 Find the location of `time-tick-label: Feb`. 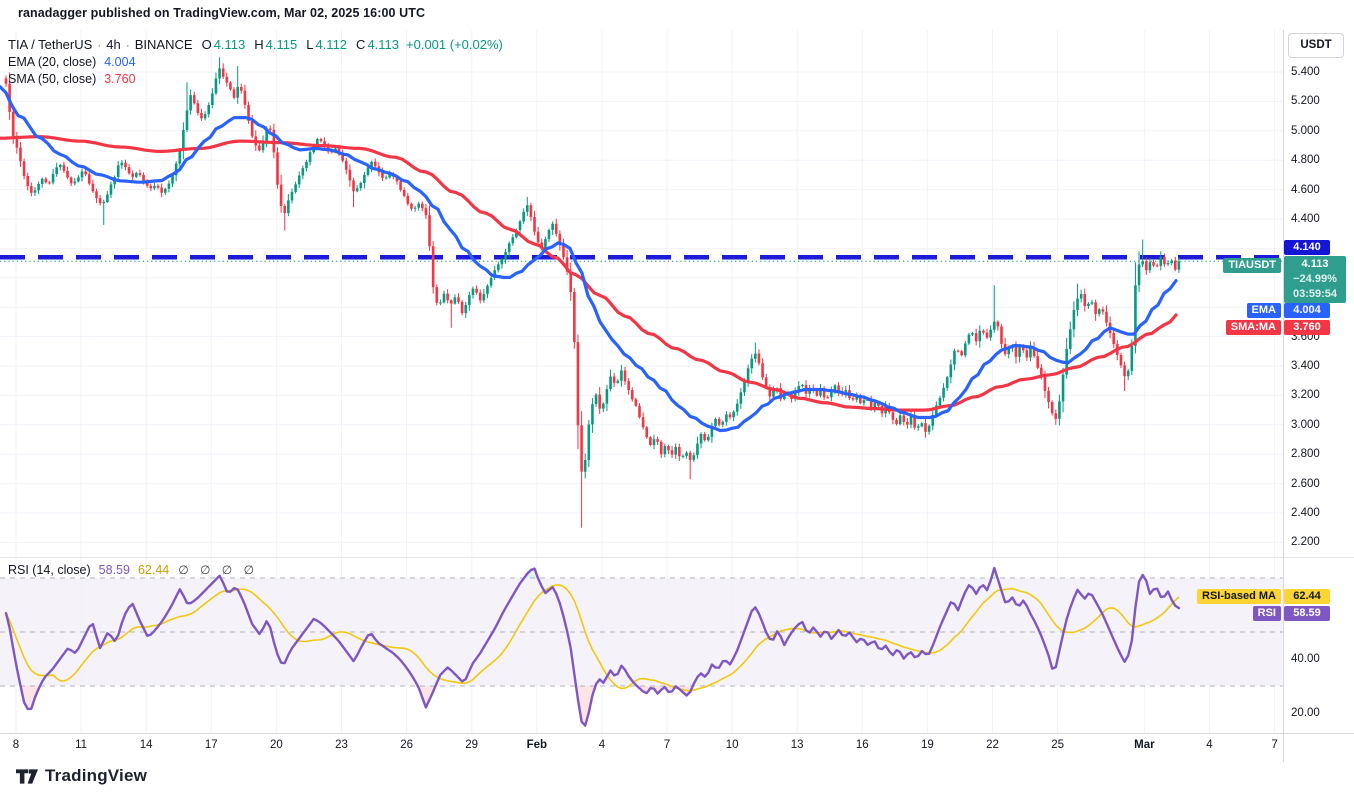

time-tick-label: Feb is located at coordinates (537, 745).